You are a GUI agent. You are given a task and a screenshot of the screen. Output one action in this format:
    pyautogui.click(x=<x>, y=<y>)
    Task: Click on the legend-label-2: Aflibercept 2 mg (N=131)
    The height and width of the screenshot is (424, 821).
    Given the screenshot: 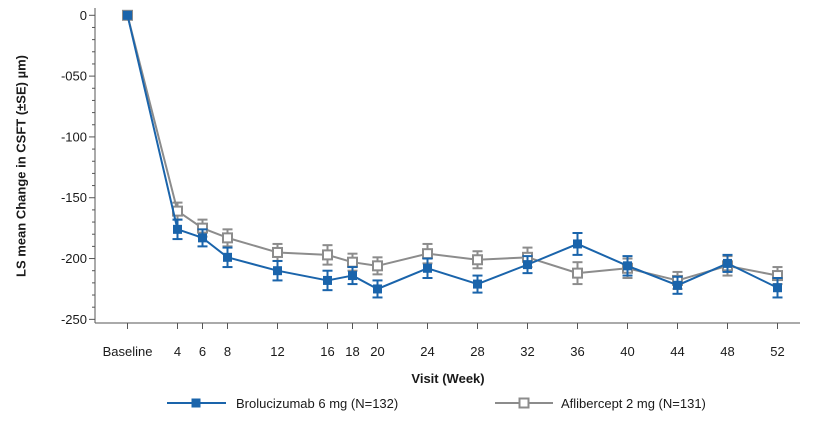 What is the action you would take?
    pyautogui.click(x=633, y=403)
    